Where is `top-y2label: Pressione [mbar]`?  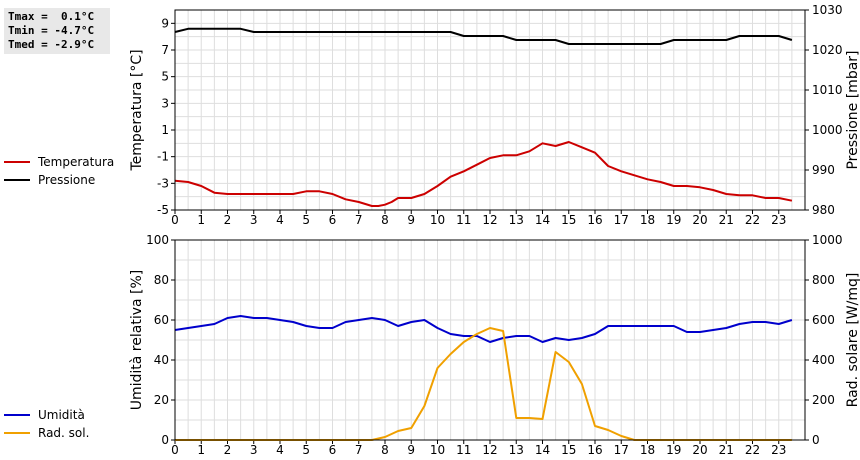 top-y2label: Pressione [mbar] is located at coordinates (852, 109).